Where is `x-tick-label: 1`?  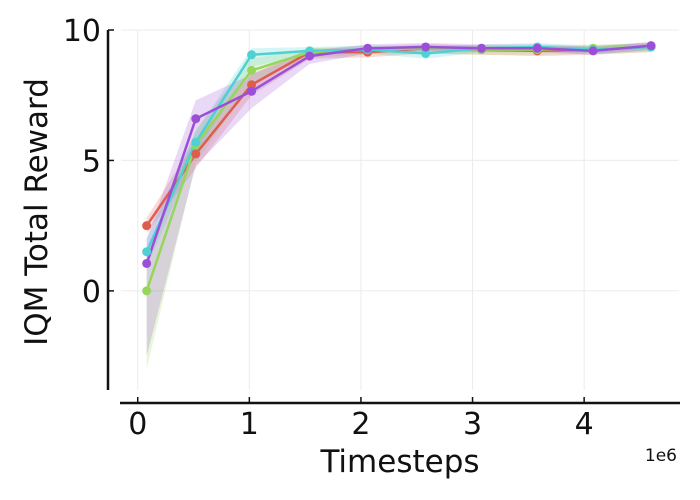 x-tick-label: 1 is located at coordinates (249, 424).